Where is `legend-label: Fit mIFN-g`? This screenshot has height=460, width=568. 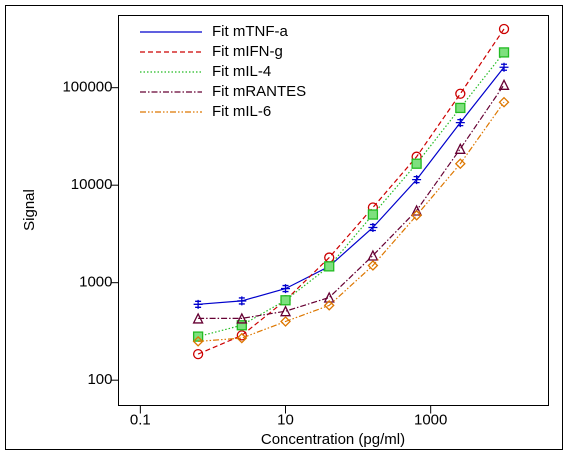 legend-label: Fit mIFN-g is located at coordinates (247, 51).